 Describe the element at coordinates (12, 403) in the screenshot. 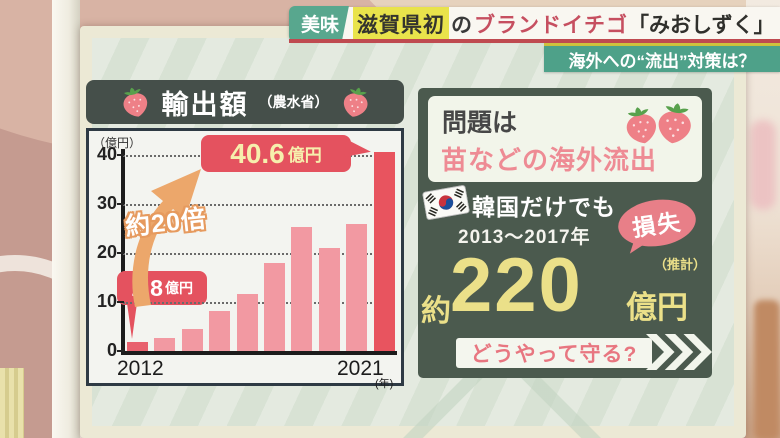

I see `wall-slats-decoration` at that location.